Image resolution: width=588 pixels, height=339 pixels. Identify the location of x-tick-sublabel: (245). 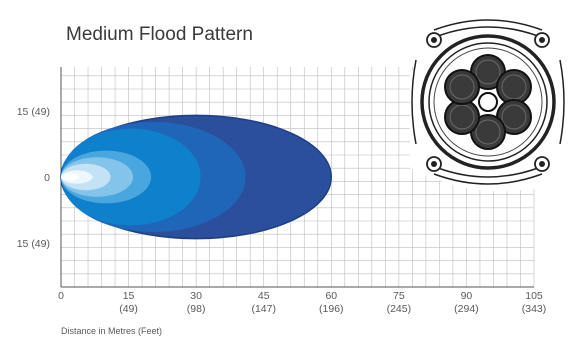
(399, 309).